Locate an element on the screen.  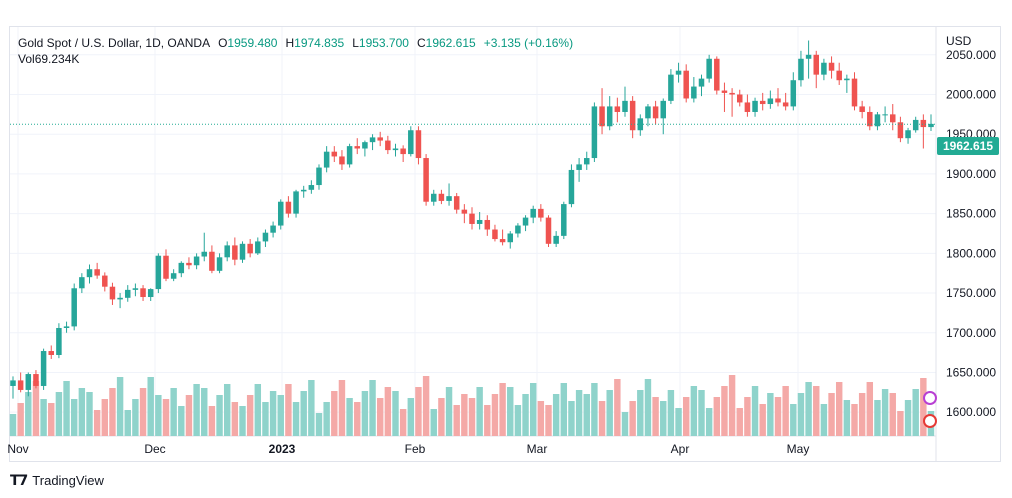
x-tick-label: May is located at coordinates (798, 449).